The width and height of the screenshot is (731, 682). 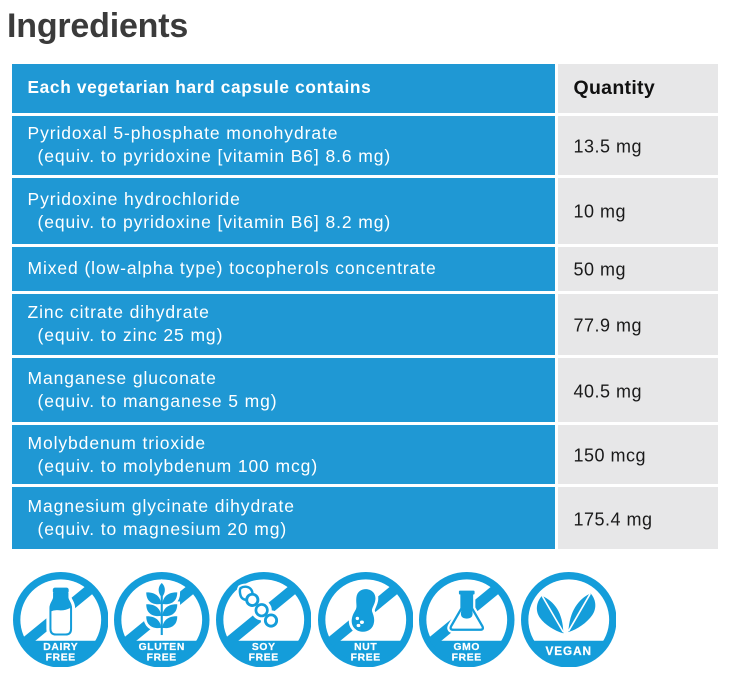 I want to click on svg-text: DAIRY, so click(x=60, y=647).